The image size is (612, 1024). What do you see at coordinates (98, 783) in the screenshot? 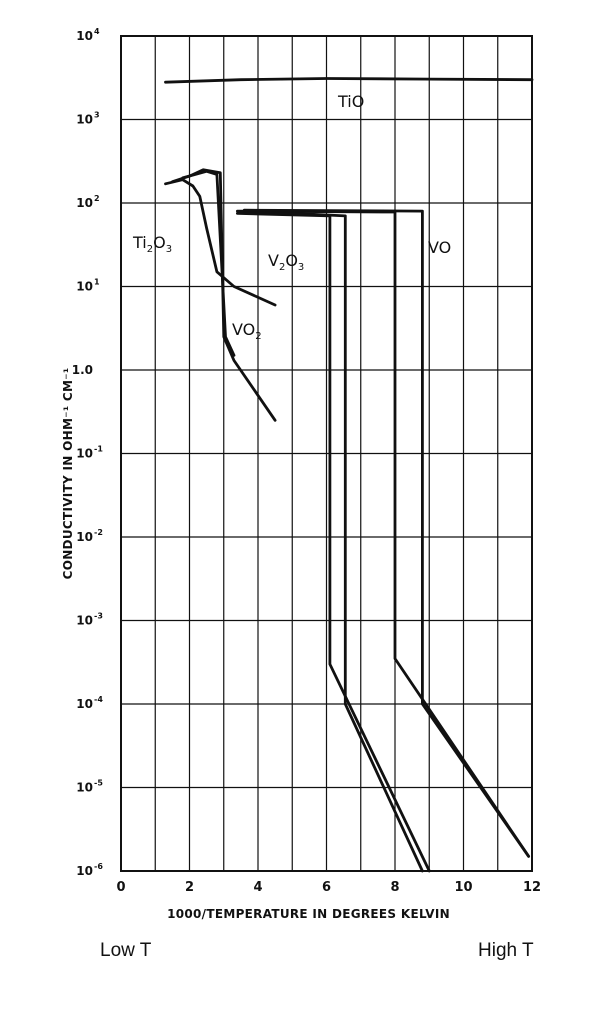
I see `y-tick-exponent: -5` at bounding box center [98, 783].